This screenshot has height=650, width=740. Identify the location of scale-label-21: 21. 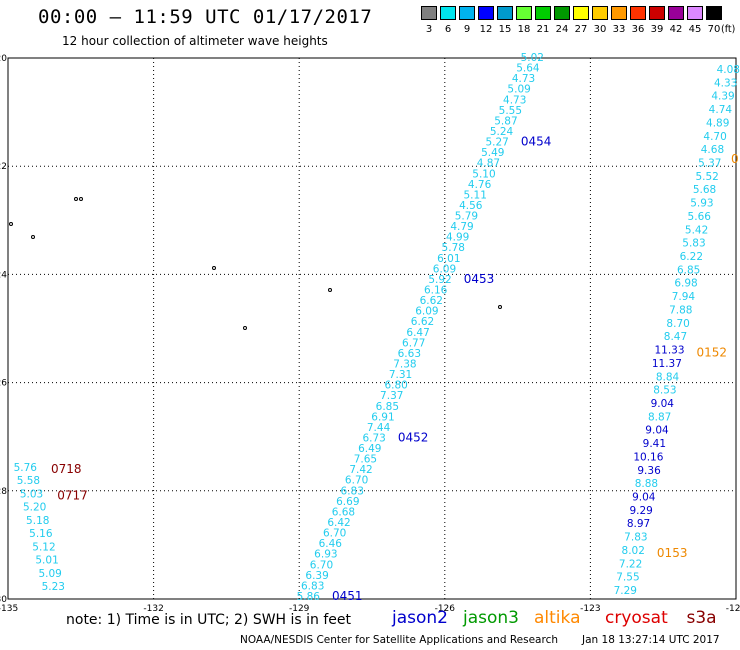
(543, 29).